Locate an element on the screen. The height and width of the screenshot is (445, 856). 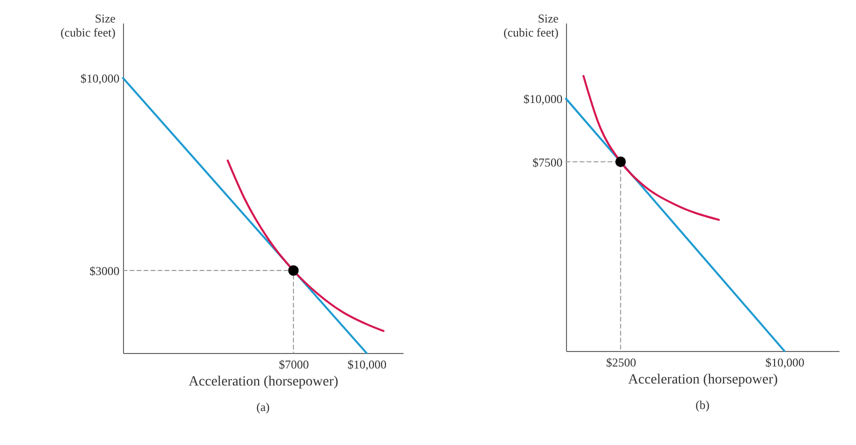
x-tick-label: $2500 is located at coordinates (621, 363).